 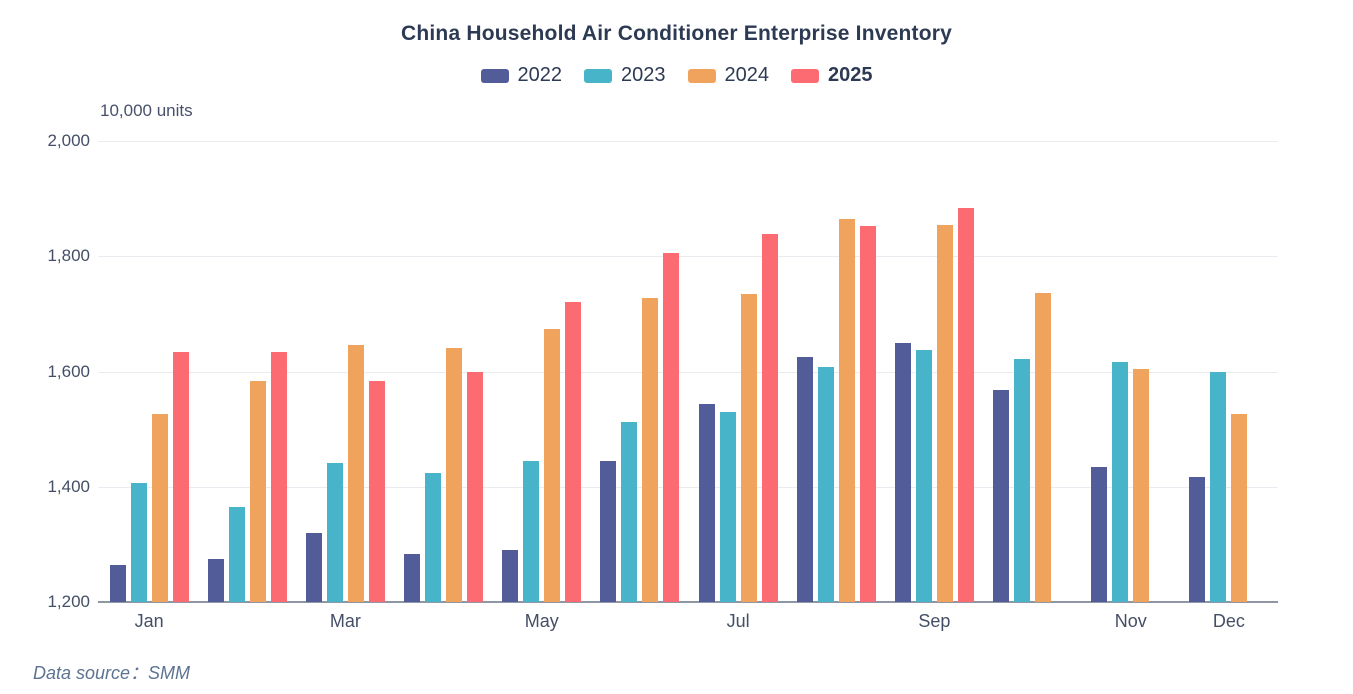 I want to click on bar-2023-Apr, so click(x=433, y=537).